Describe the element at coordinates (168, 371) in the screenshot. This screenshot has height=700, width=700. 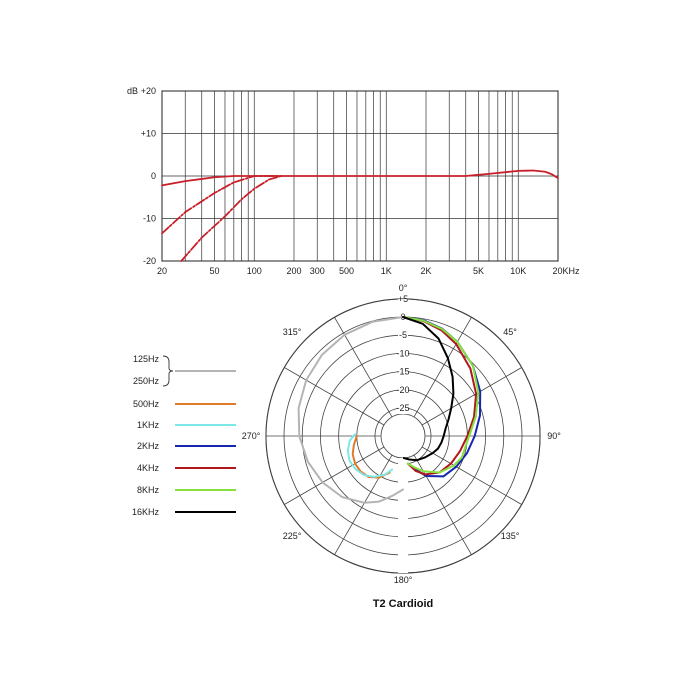
I see `legend-brace` at that location.